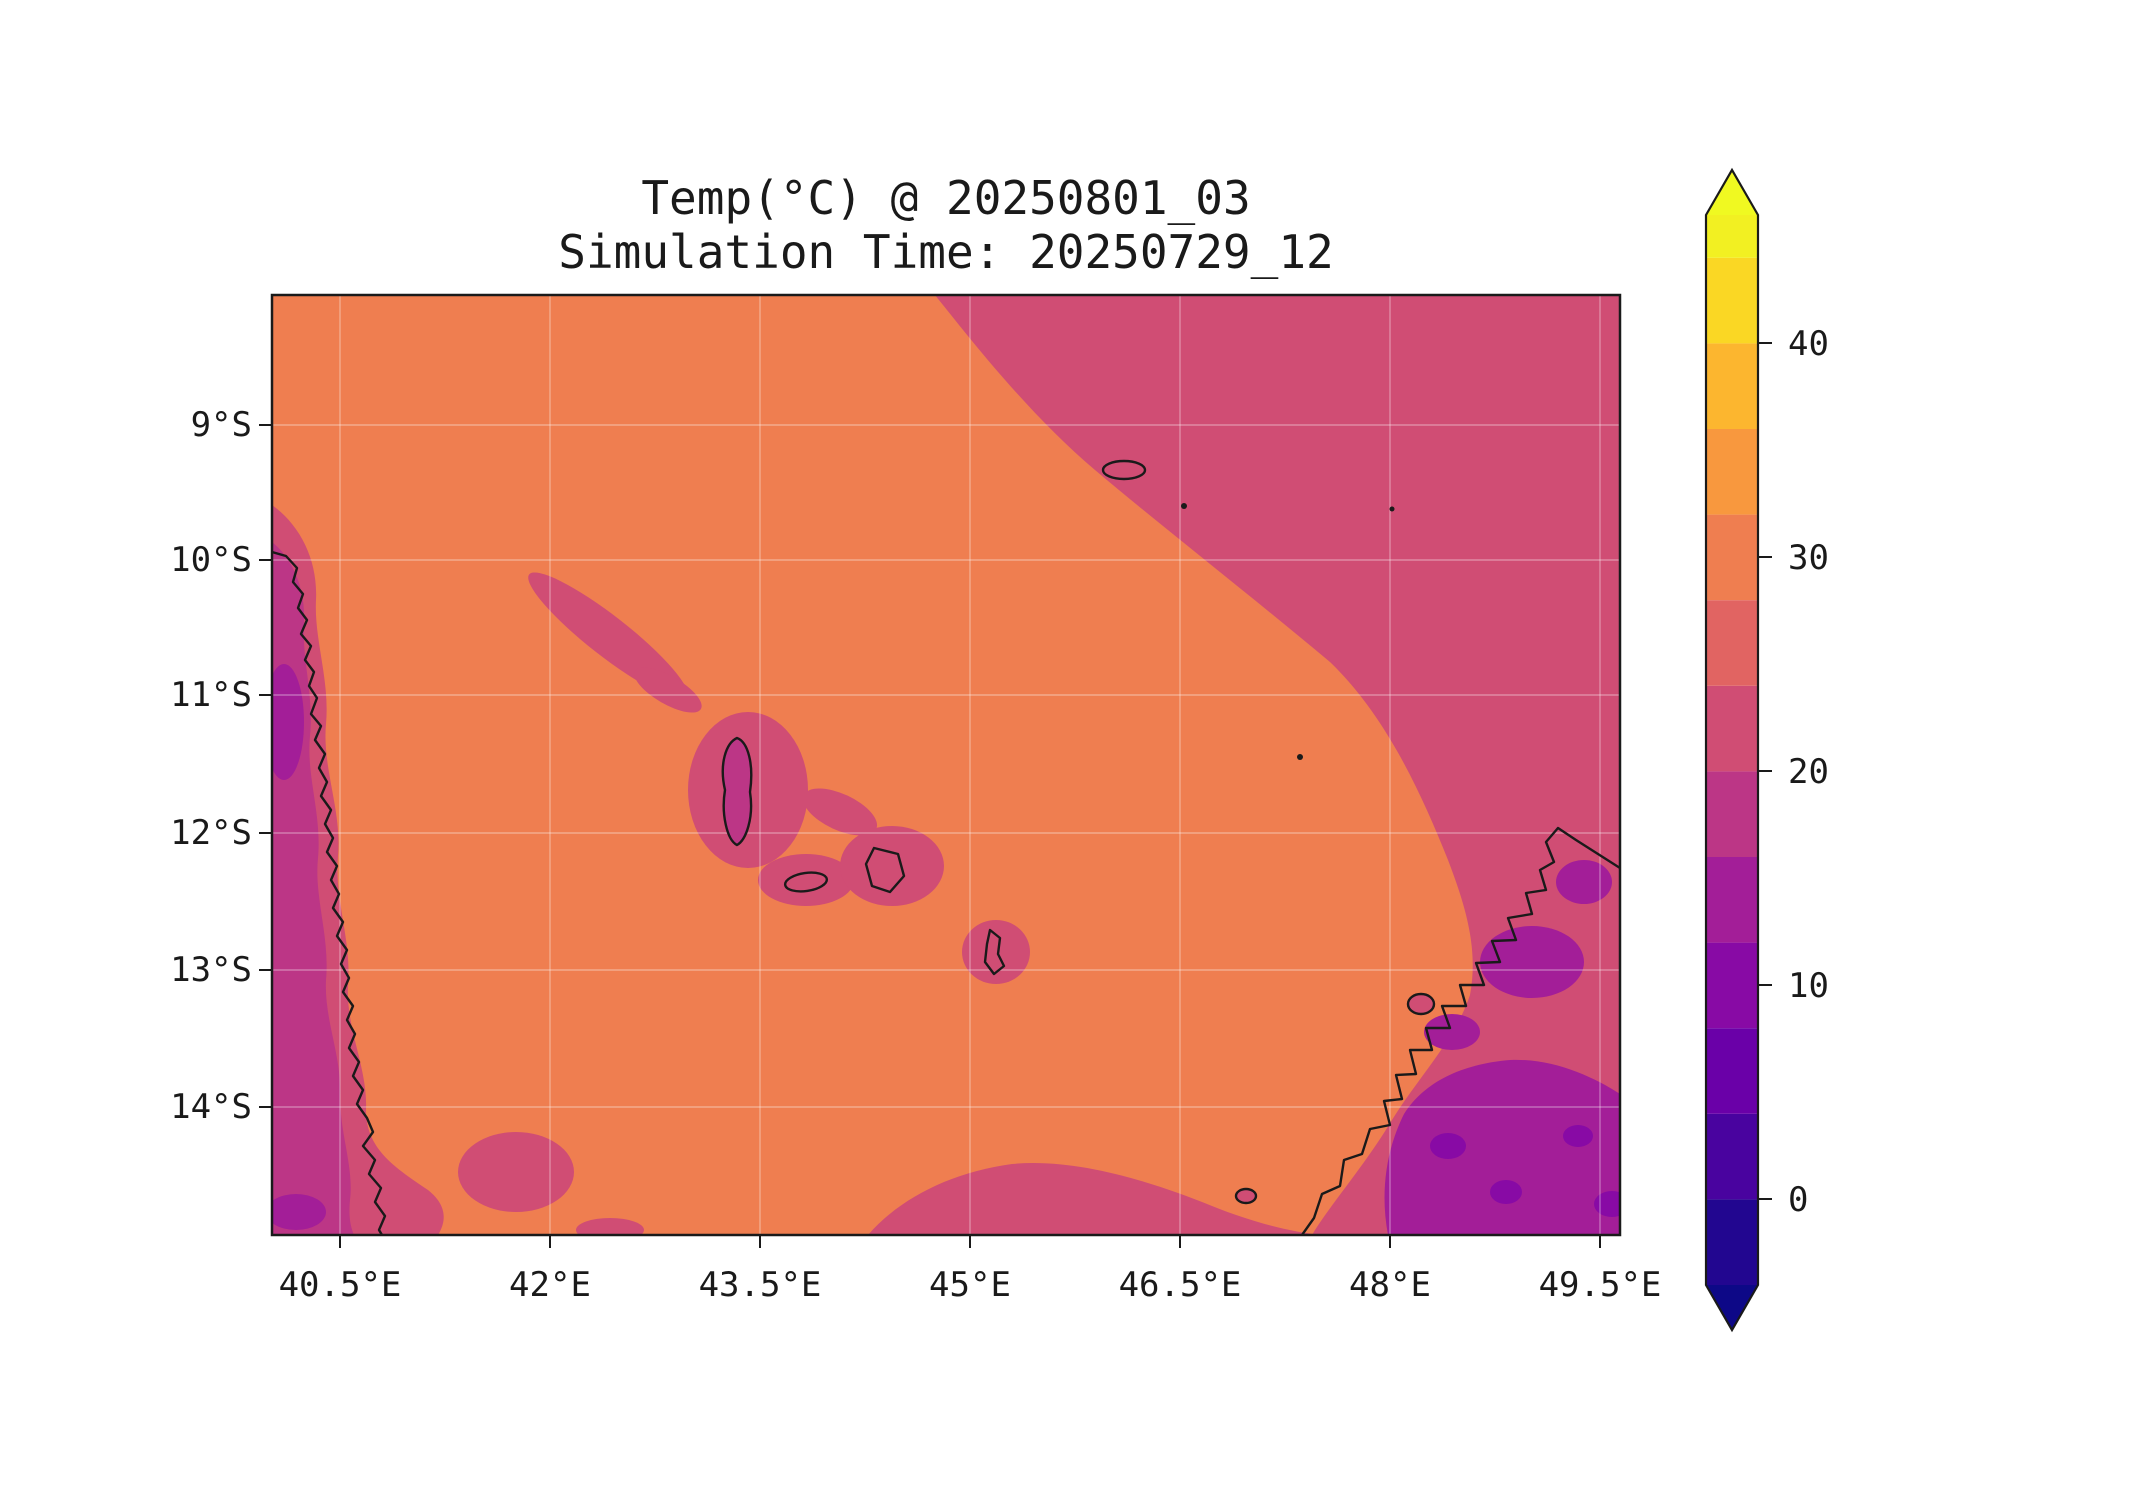  I want to click on region-south-rose-blob, so click(516, 1172).